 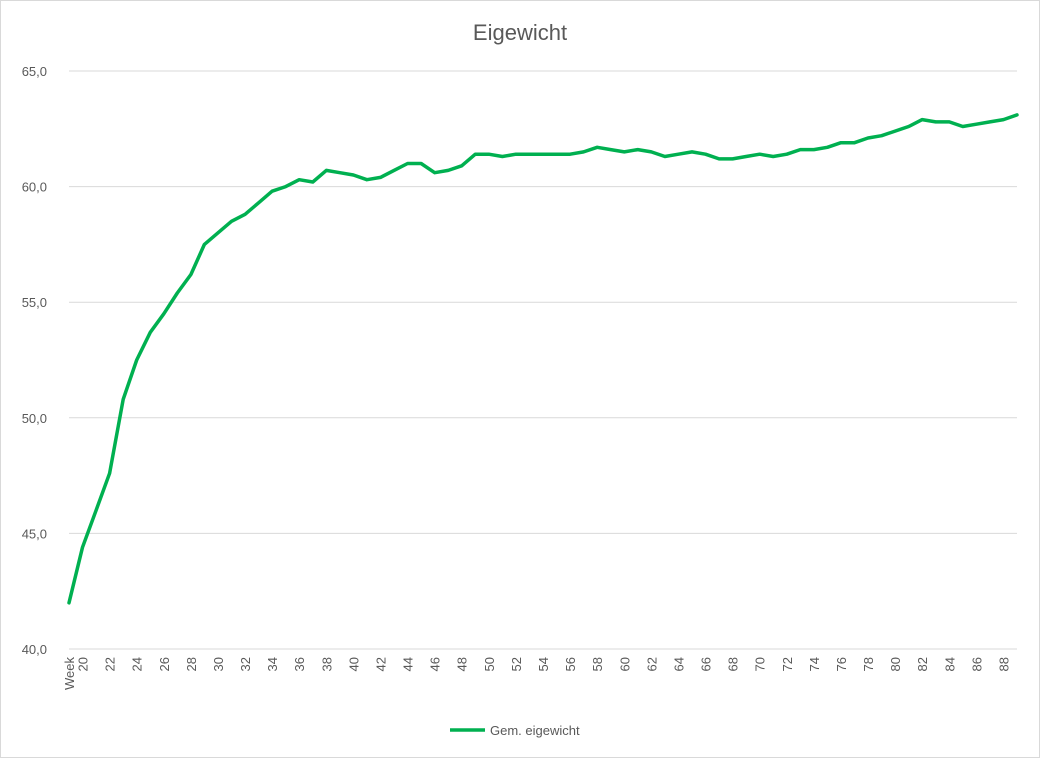 I want to click on x-tick-label: 88, so click(x=1003, y=664).